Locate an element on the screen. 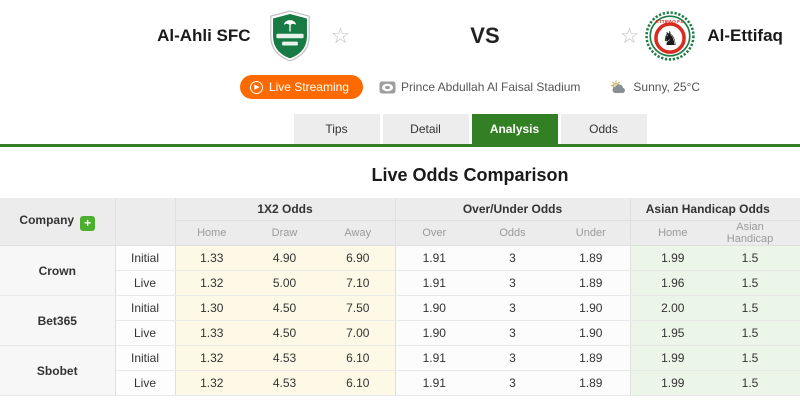 This screenshot has width=800, height=400. live-streaming-label: Live Streaming is located at coordinates (308, 87).